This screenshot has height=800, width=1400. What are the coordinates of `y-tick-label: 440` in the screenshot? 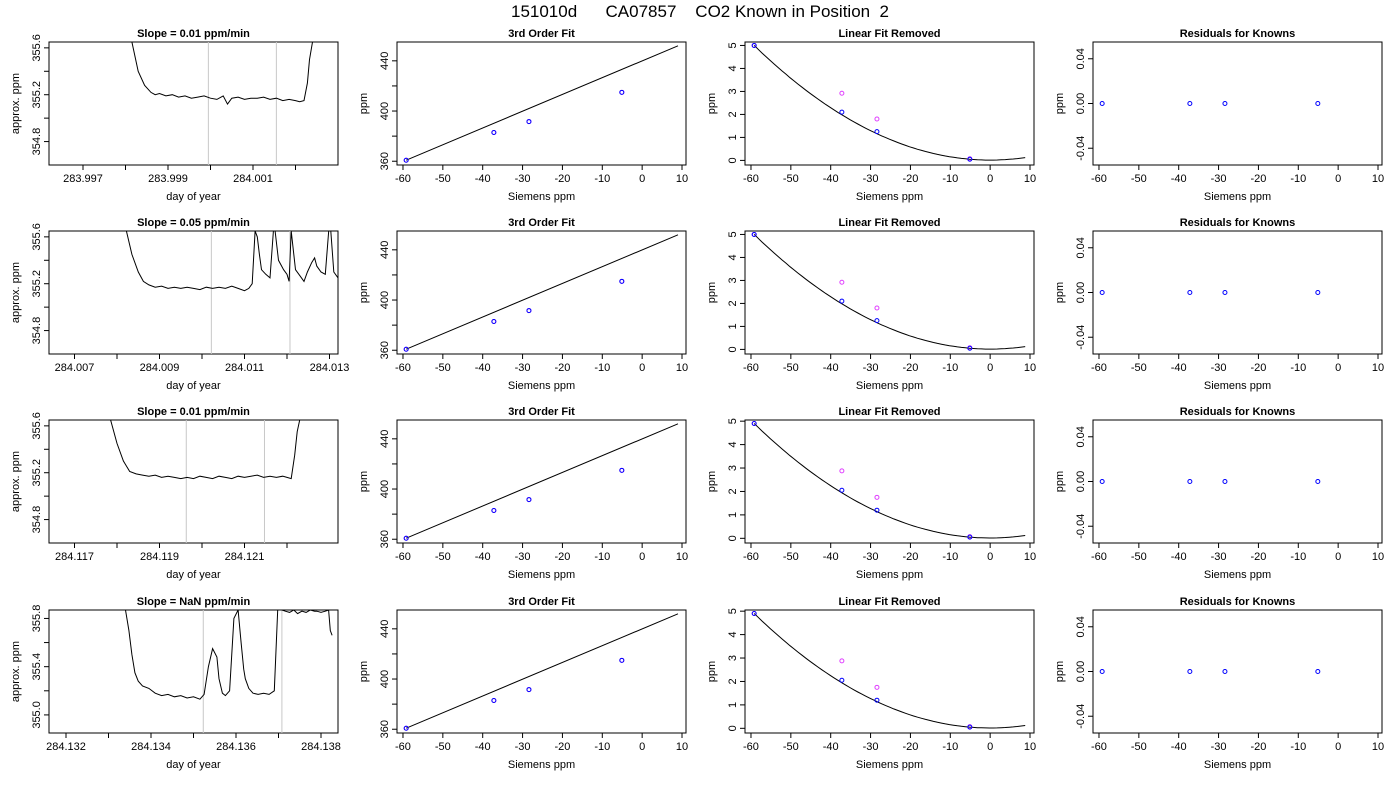 It's located at (385, 61).